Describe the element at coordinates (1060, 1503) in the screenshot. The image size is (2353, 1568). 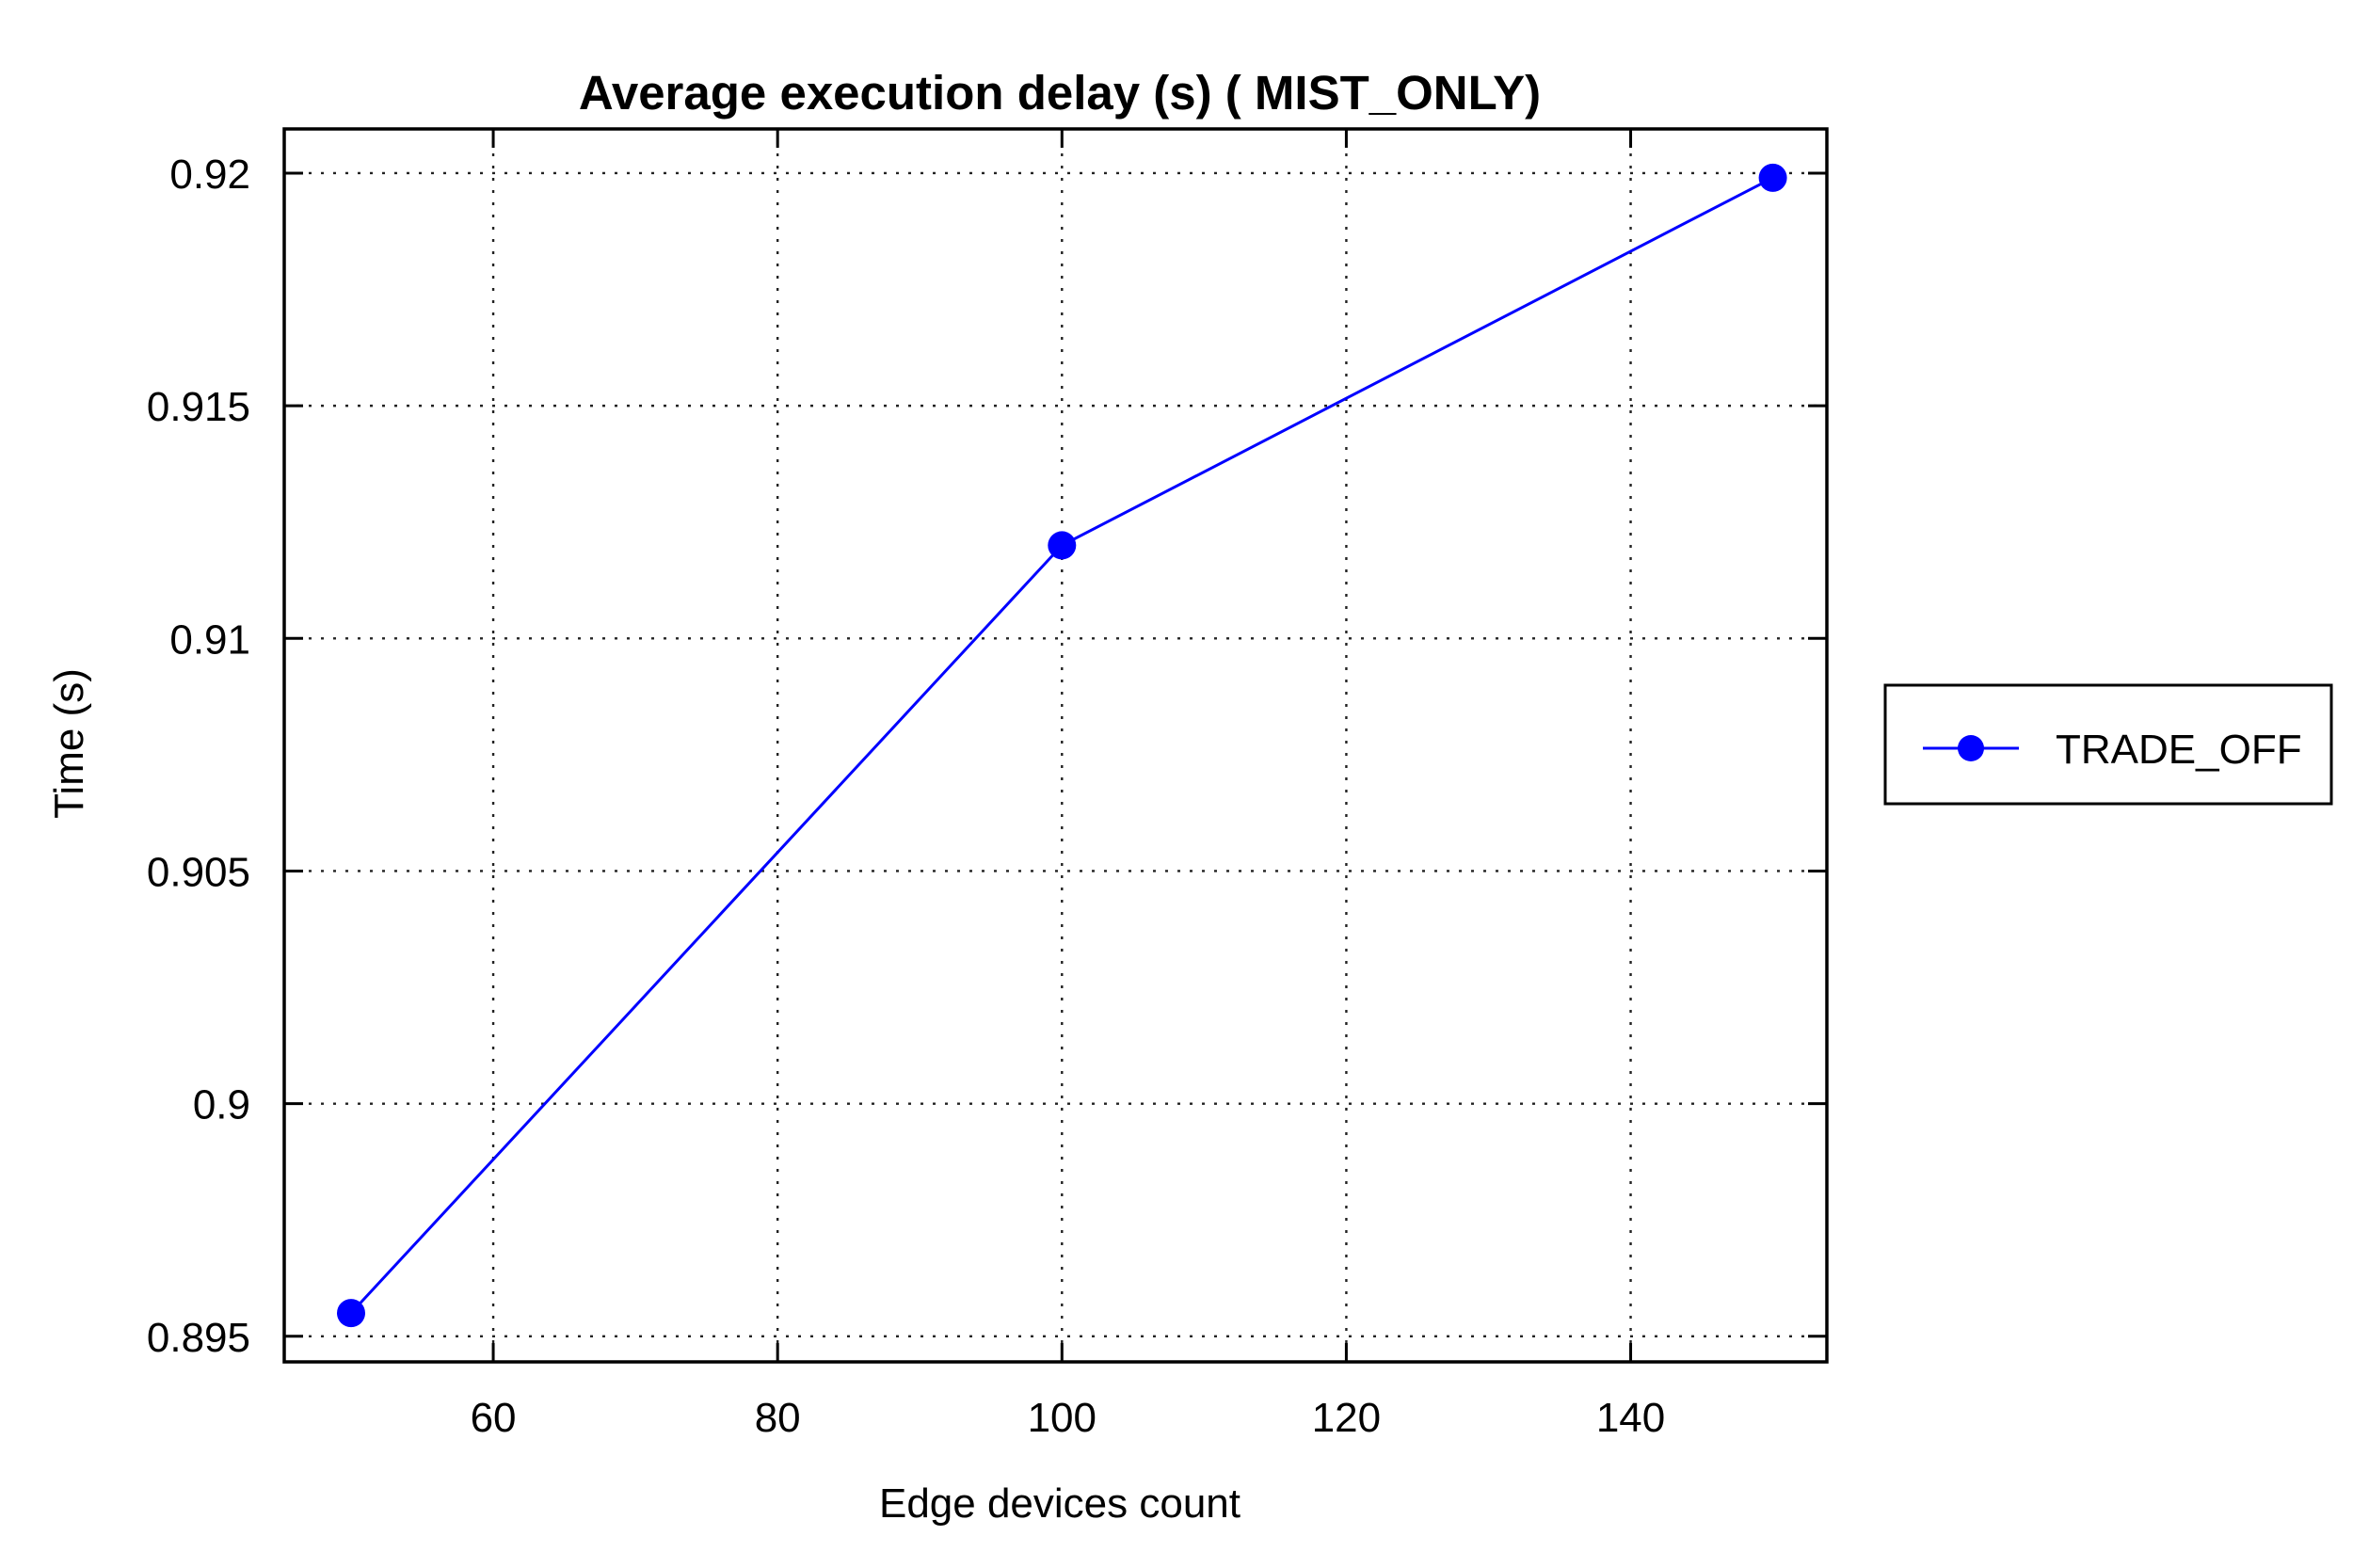
I see `x-axis-label: Edge devices count` at that location.